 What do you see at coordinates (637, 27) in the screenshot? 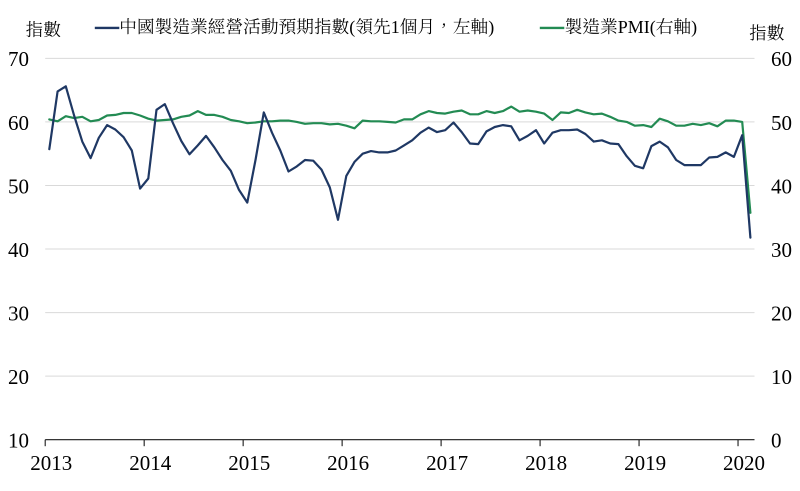
I see `svg-text: PMI(` at bounding box center [637, 27].